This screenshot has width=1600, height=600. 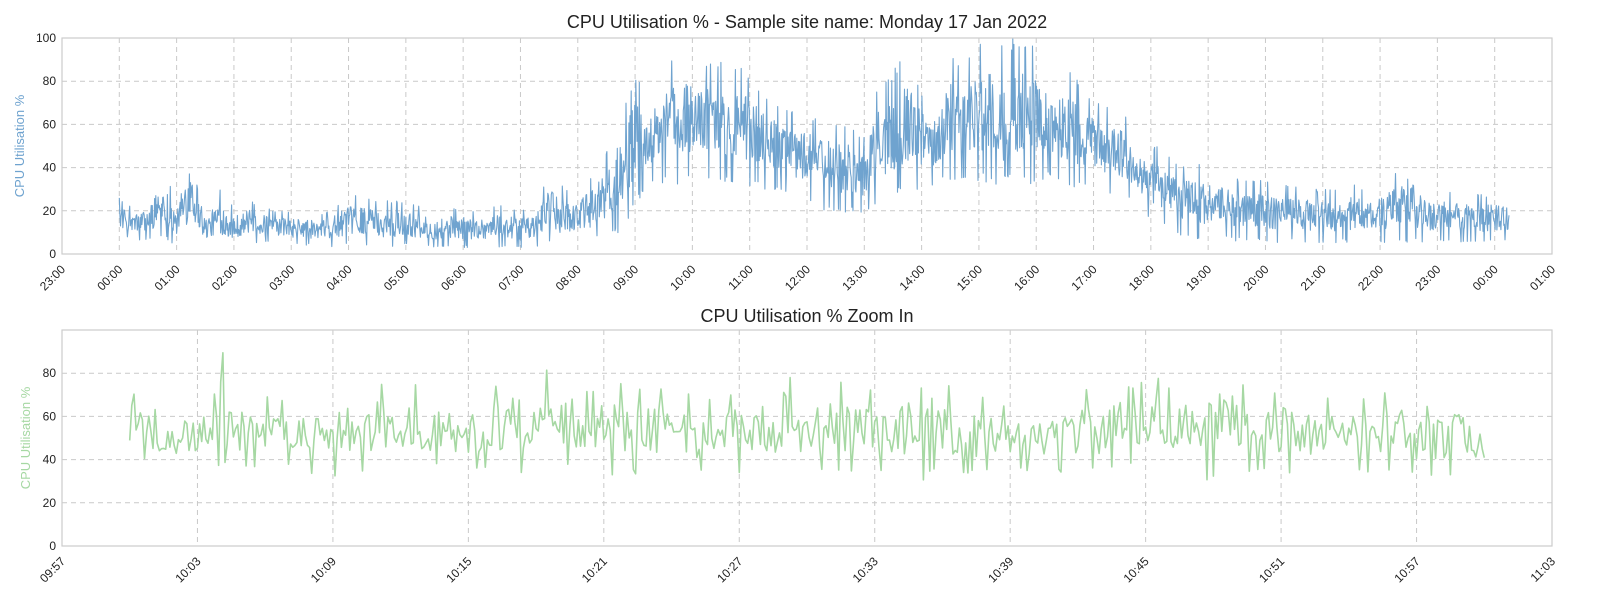 I want to click on x-tick-label: 05:00, so click(x=396, y=277).